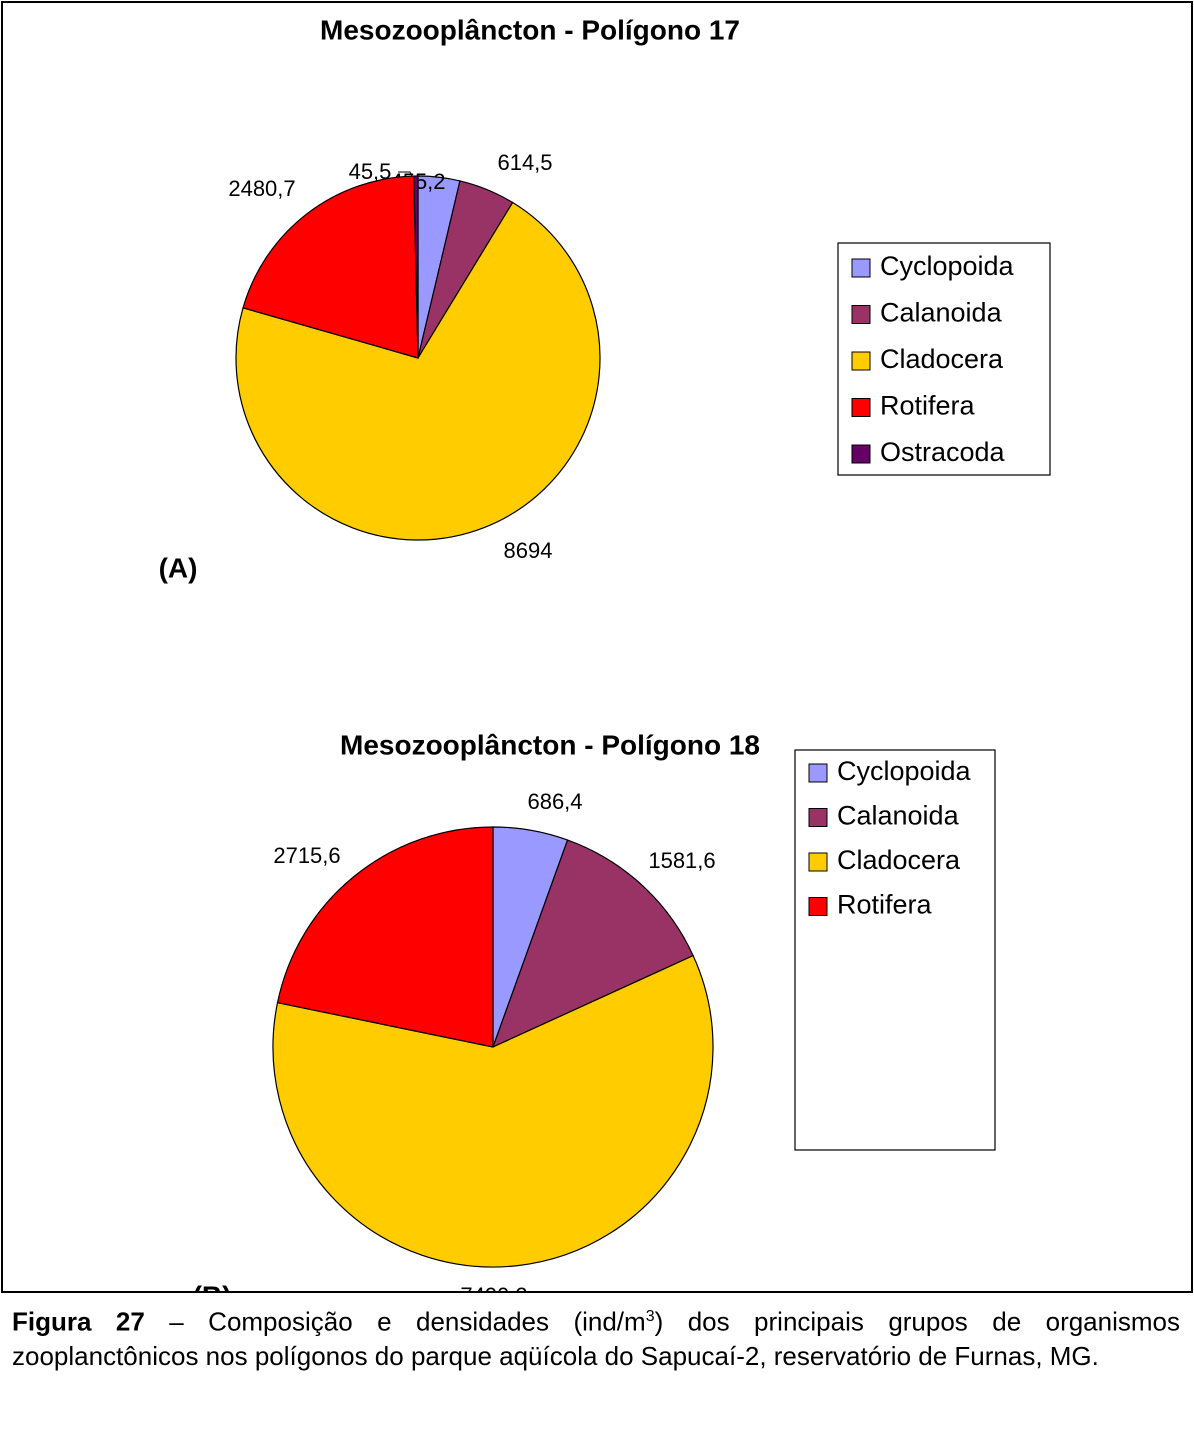  I want to click on panel-label: (B), so click(212, 1286).